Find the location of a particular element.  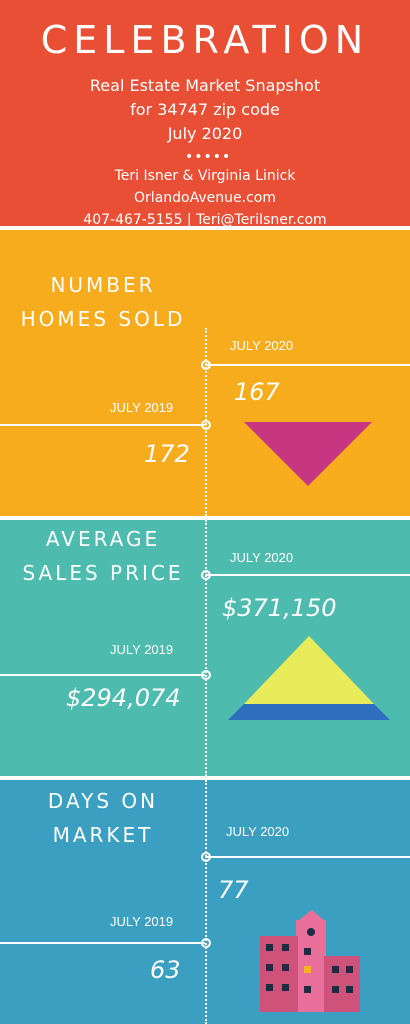

sales-price-previous-period: JULY 2019 is located at coordinates (142, 649).